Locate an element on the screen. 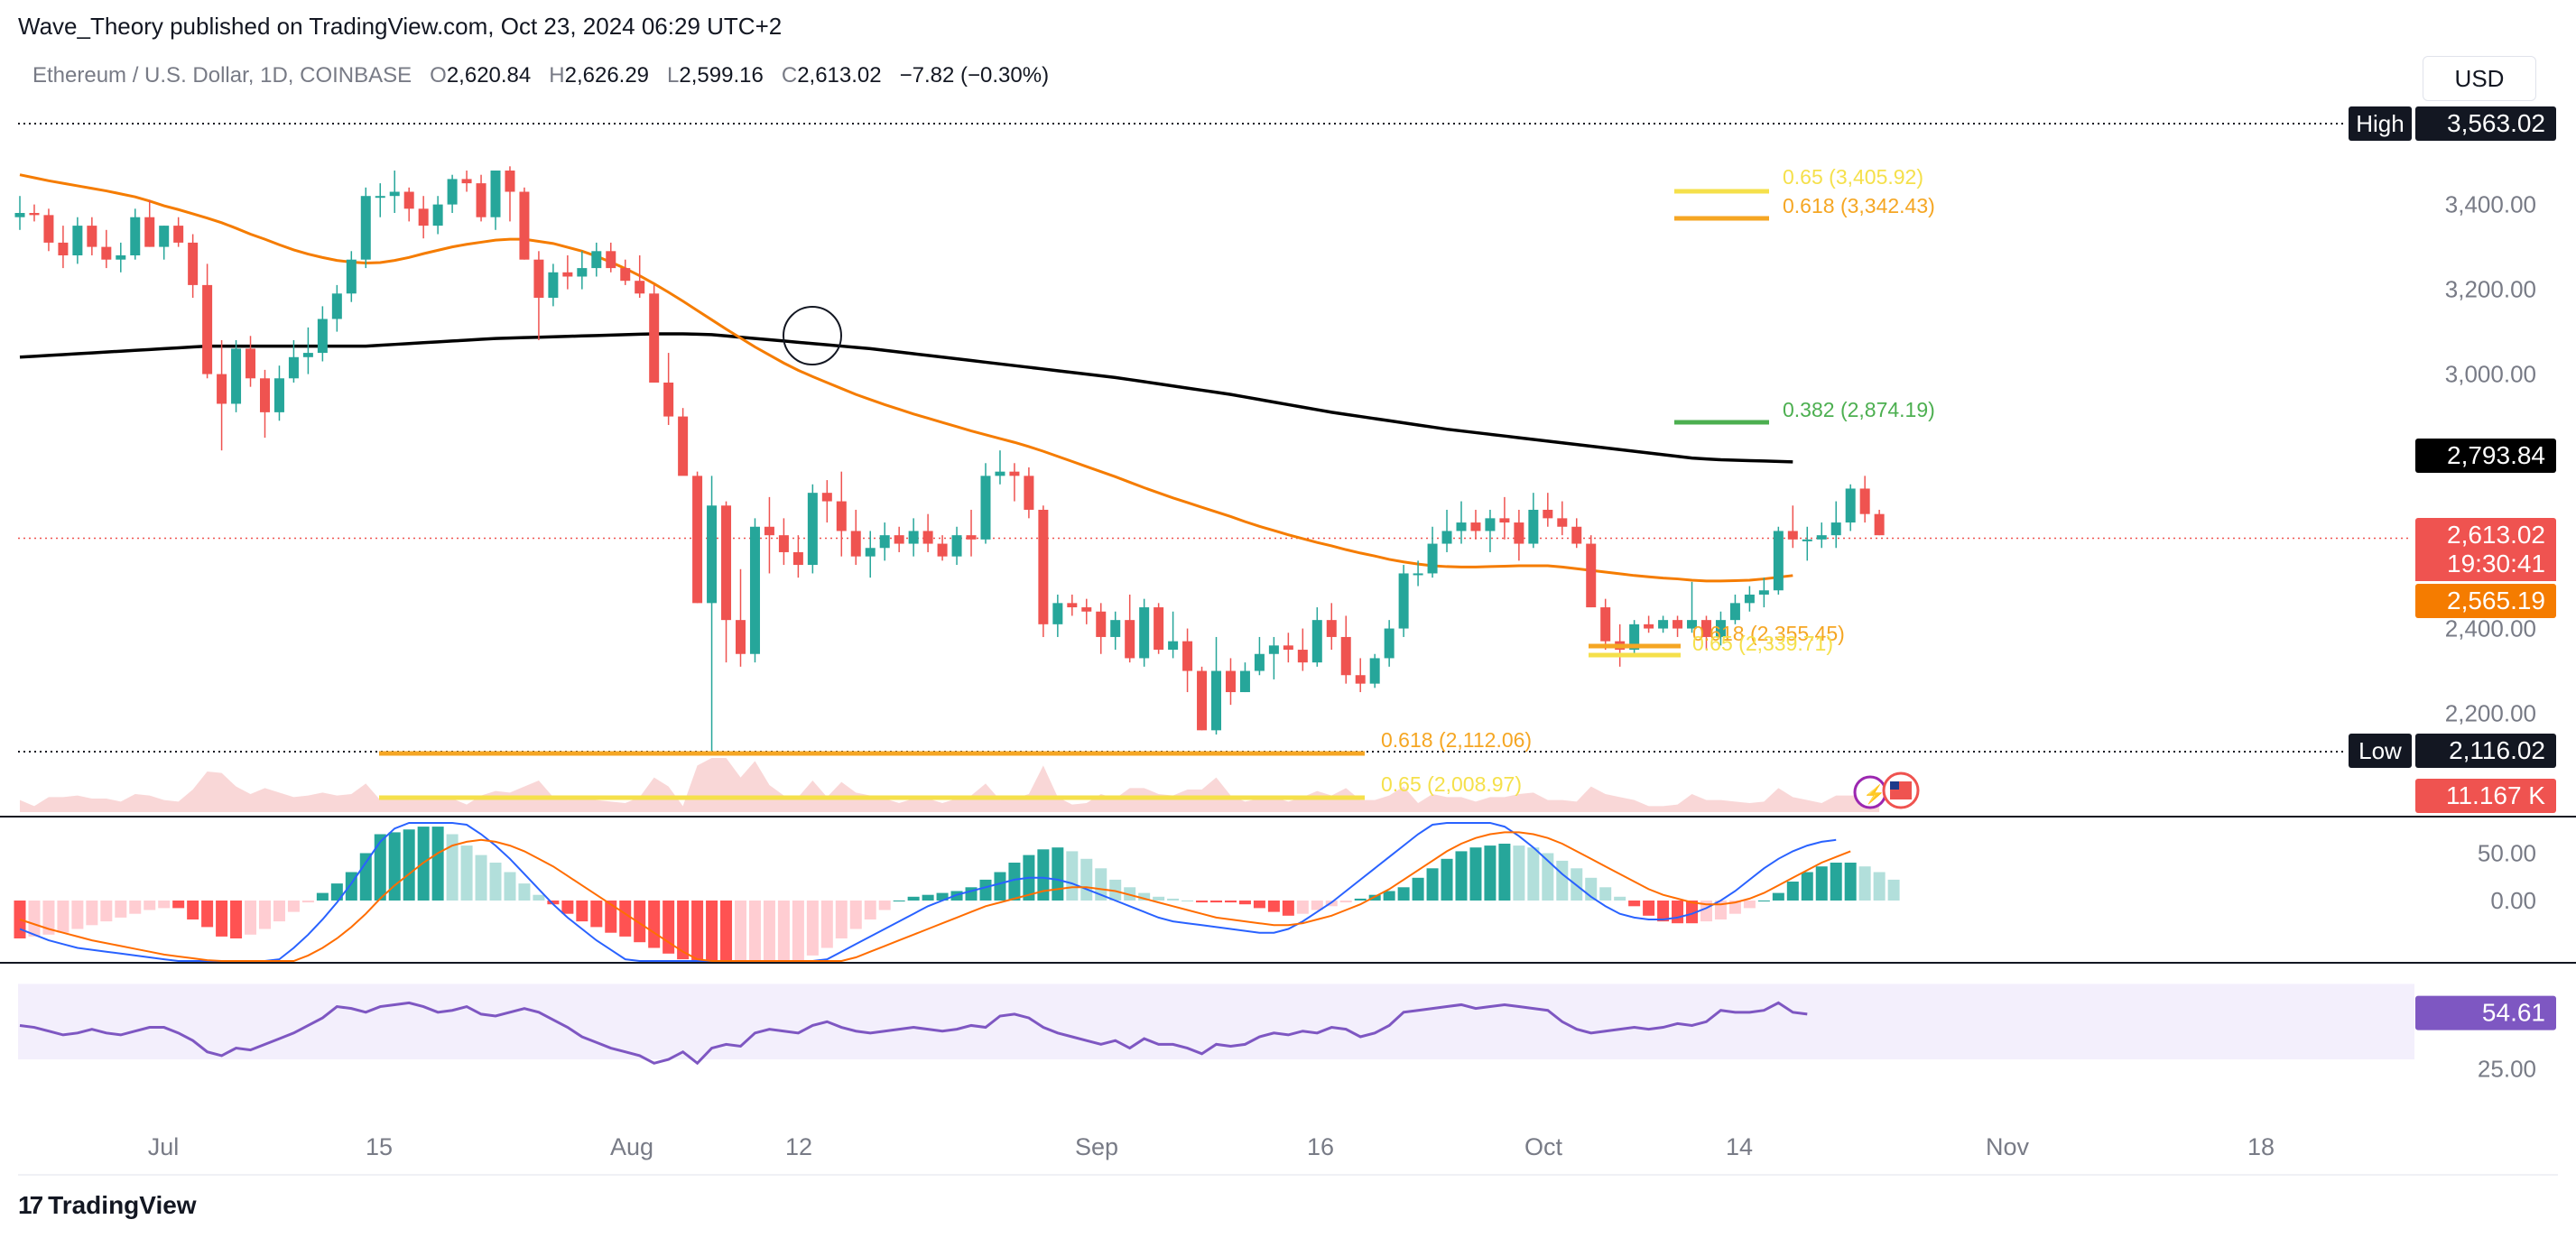 This screenshot has height=1238, width=2576. macd-pane is located at coordinates (957, 892).